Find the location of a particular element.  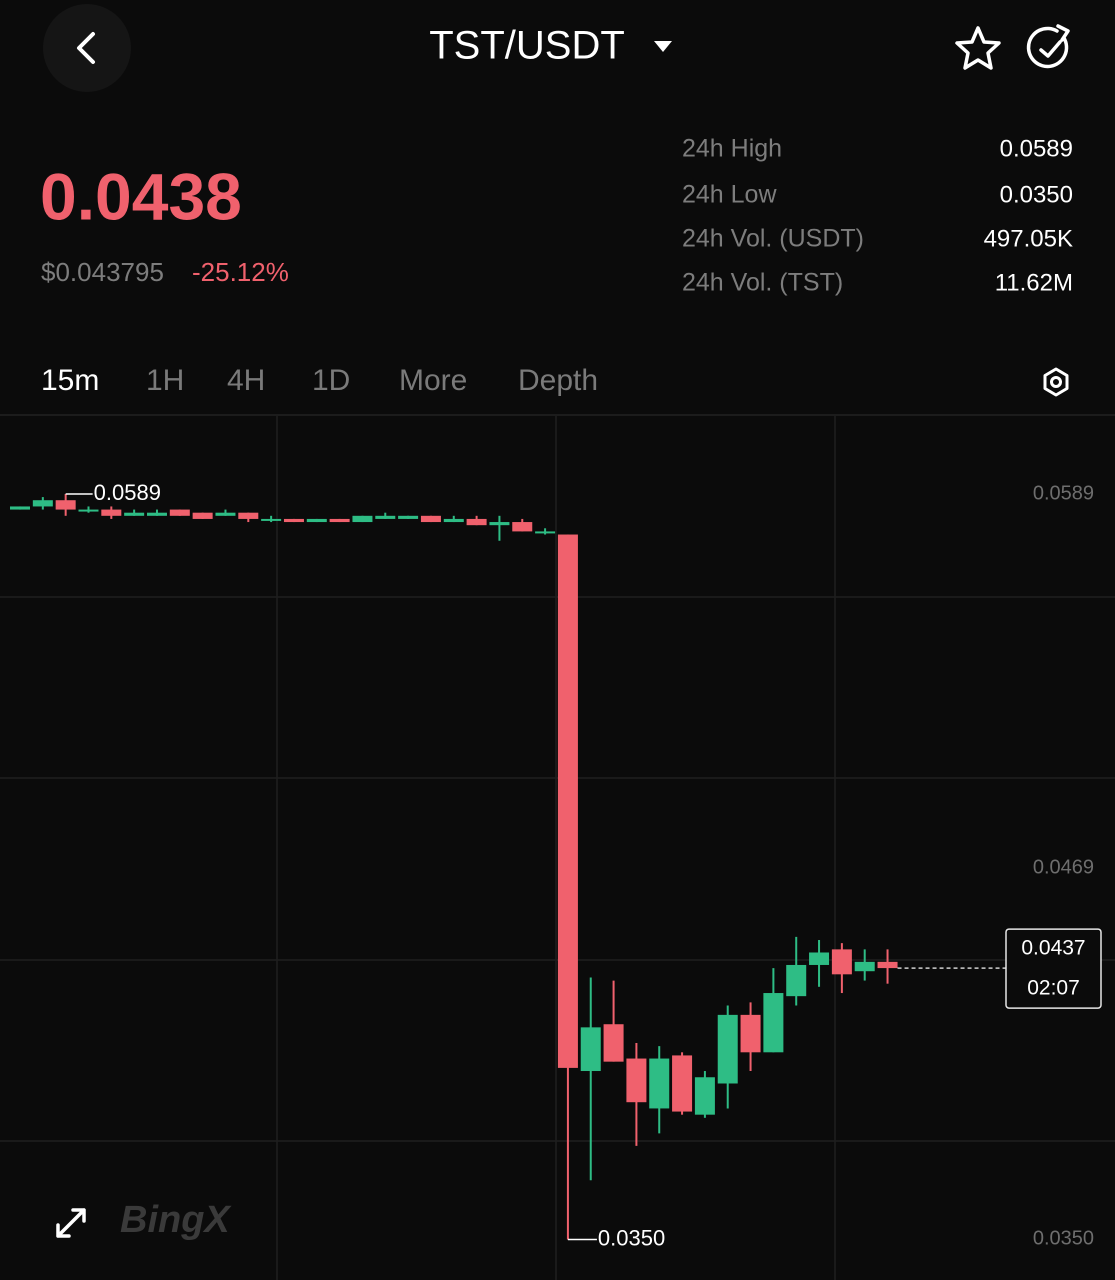

stat-label: 24h Vol. (TST) is located at coordinates (762, 283).